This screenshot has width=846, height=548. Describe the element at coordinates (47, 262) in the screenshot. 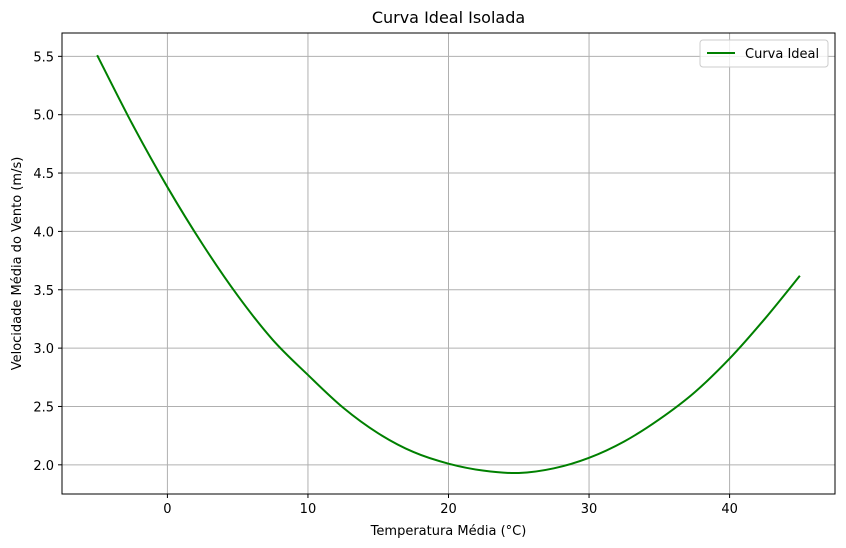

I see `y-ticks: 2.0 2.5 3.0 3.5 4.0 4.5 5.0 5.5` at that location.